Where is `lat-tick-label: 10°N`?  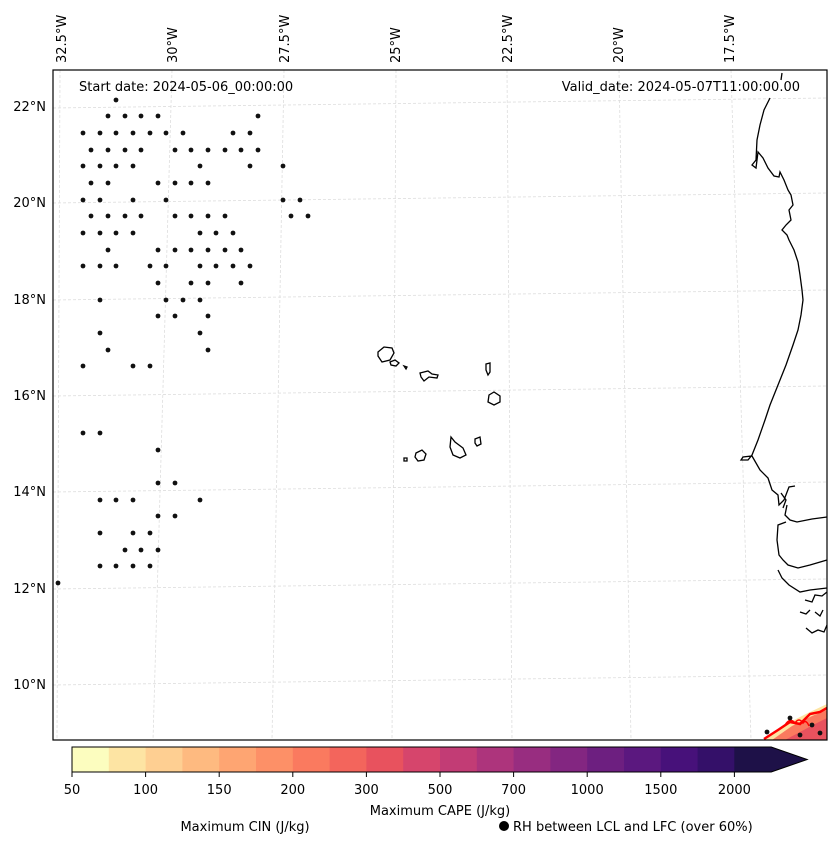
lat-tick-label: 10°N is located at coordinates (29, 685).